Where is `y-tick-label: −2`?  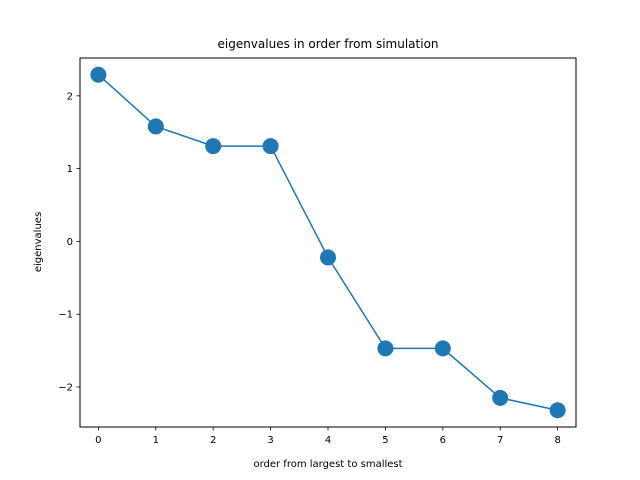 y-tick-label: −2 is located at coordinates (65, 387).